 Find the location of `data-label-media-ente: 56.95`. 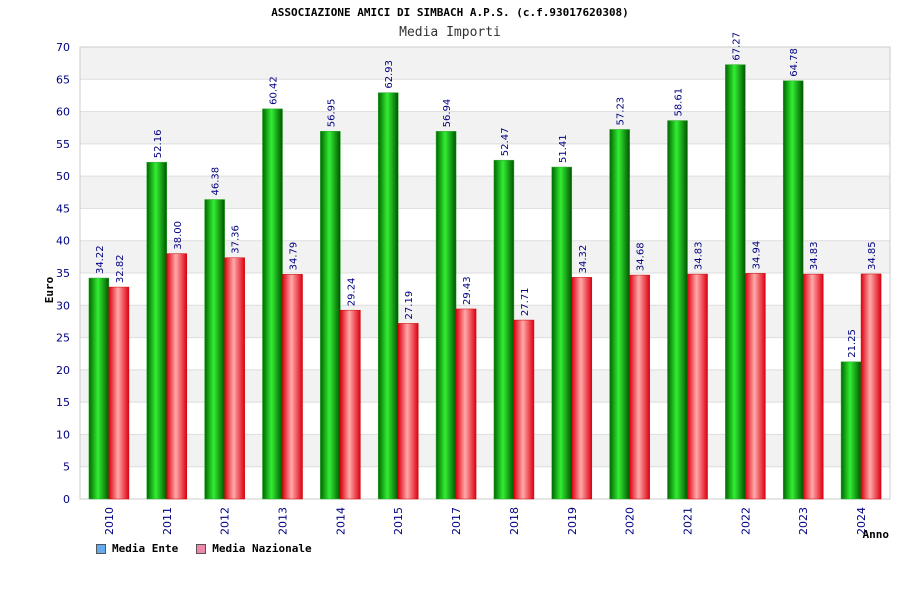

data-label-media-ente: 56.95 is located at coordinates (331, 113).